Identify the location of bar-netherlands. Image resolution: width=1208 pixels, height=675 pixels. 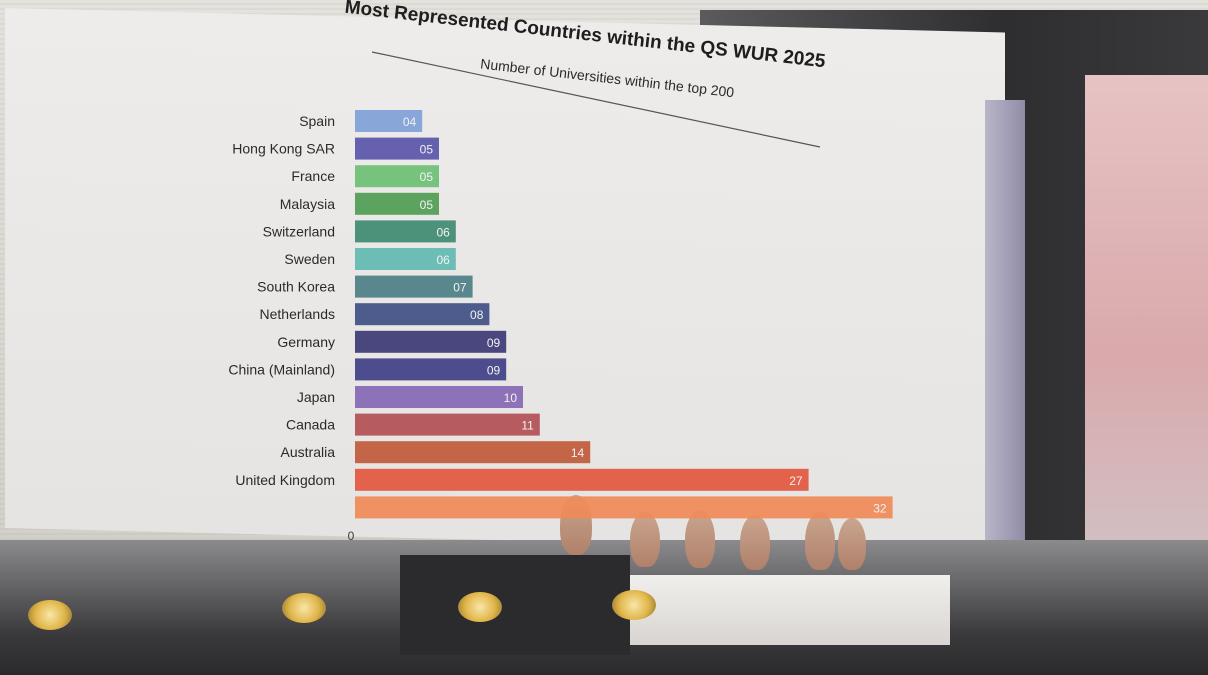
(422, 314).